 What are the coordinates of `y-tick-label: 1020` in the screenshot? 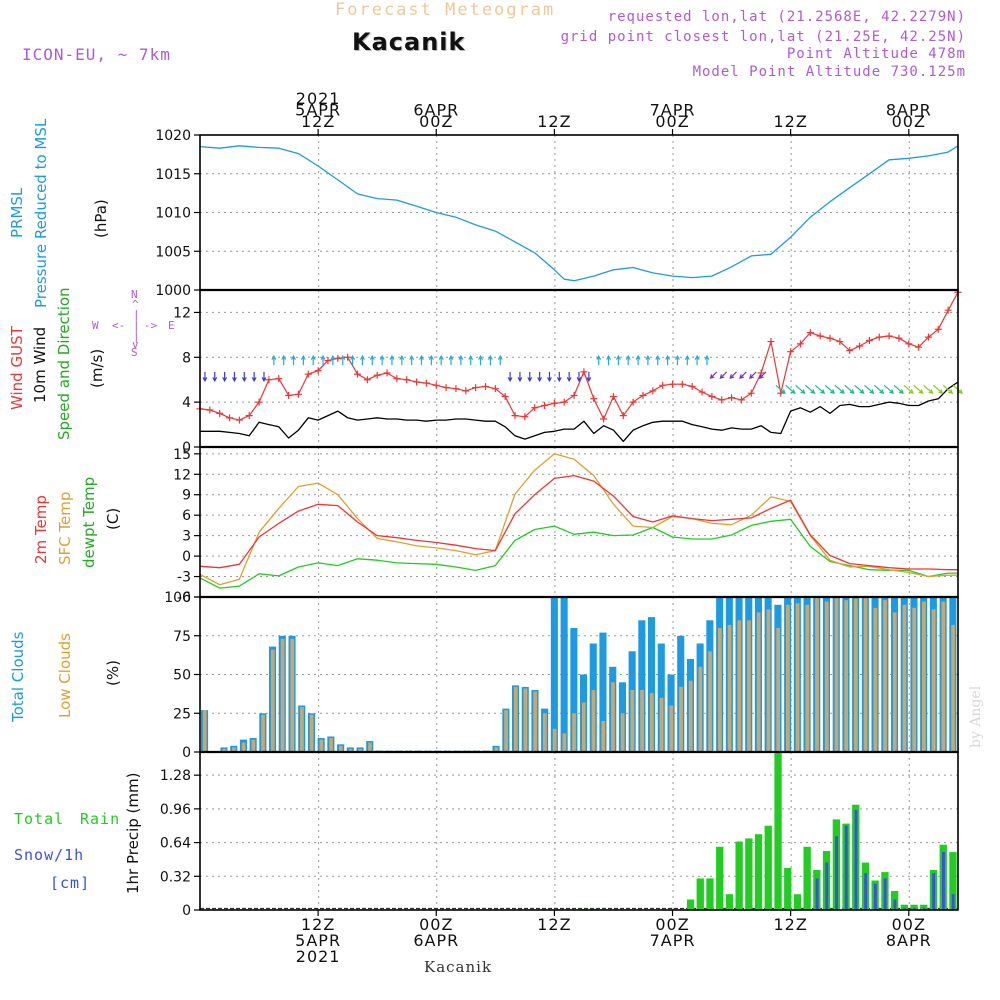 It's located at (173, 136).